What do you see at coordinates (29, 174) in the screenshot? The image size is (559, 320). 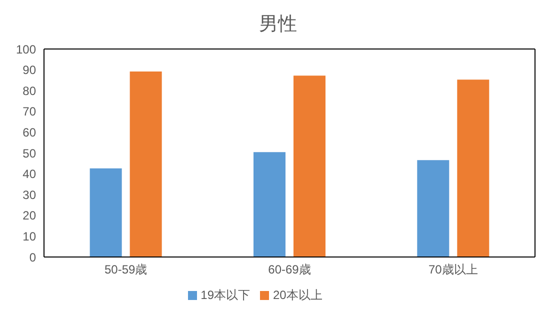 I see `y-tick-label: 40` at bounding box center [29, 174].